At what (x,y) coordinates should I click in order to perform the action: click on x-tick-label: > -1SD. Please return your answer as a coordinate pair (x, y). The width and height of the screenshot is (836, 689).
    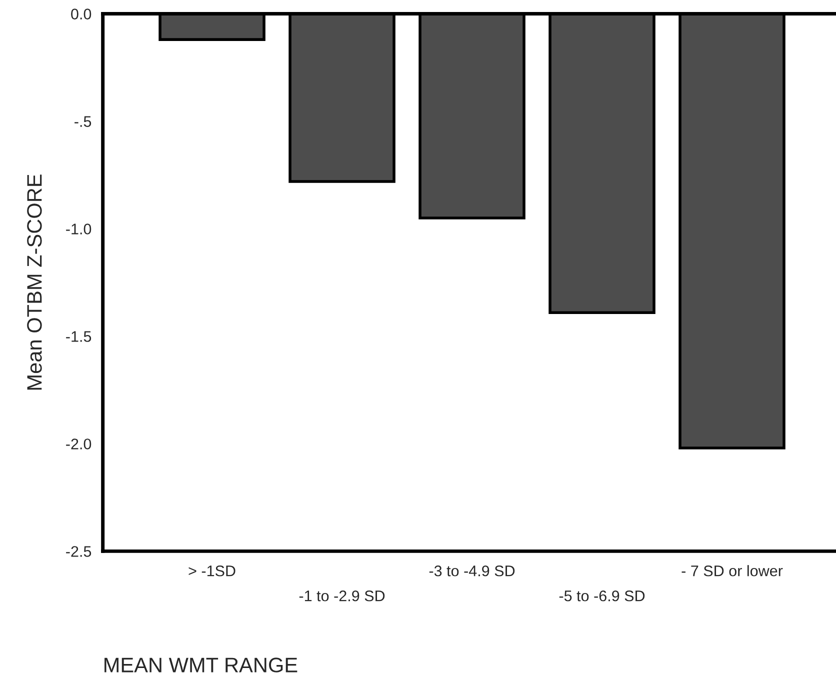
    Looking at the image, I should click on (212, 570).